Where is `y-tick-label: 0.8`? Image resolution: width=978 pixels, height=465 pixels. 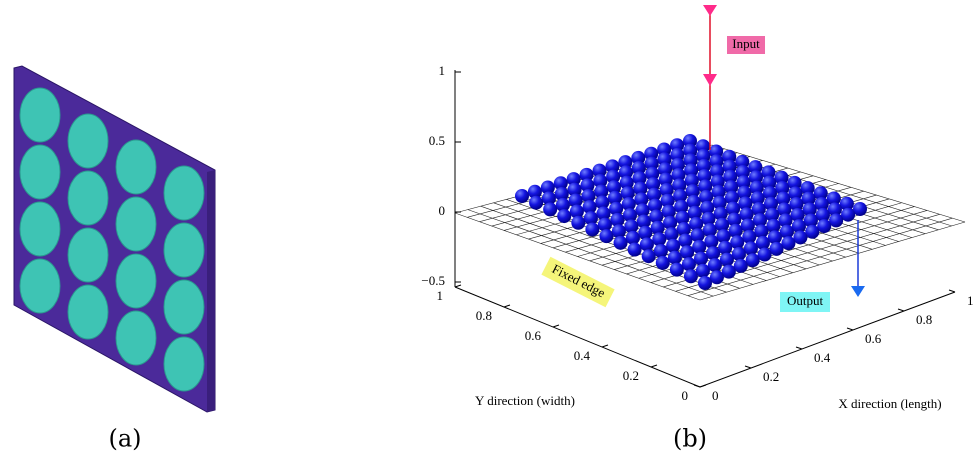 y-tick-label: 0.8 is located at coordinates (484, 315).